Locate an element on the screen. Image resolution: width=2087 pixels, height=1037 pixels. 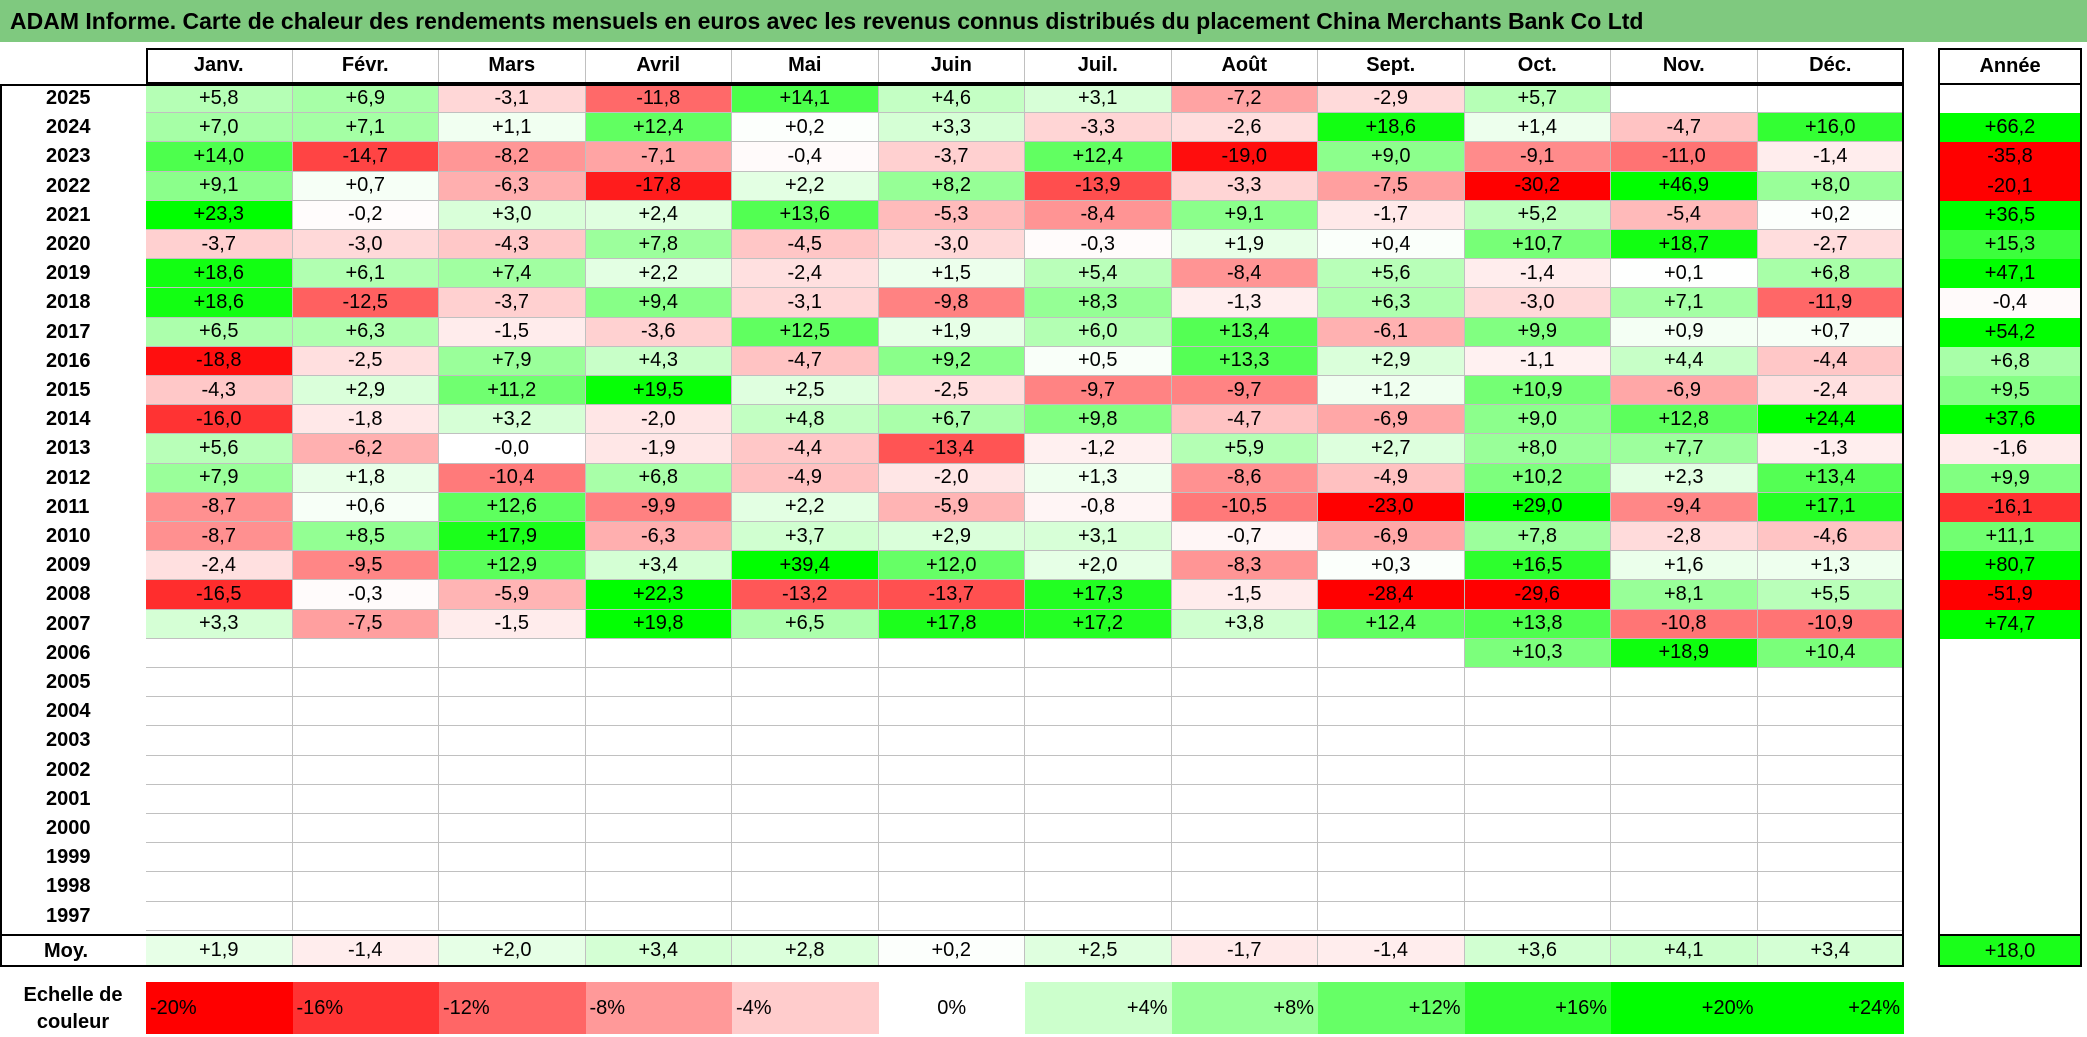
heatmap-cell: -6,1 is located at coordinates (1391, 332).